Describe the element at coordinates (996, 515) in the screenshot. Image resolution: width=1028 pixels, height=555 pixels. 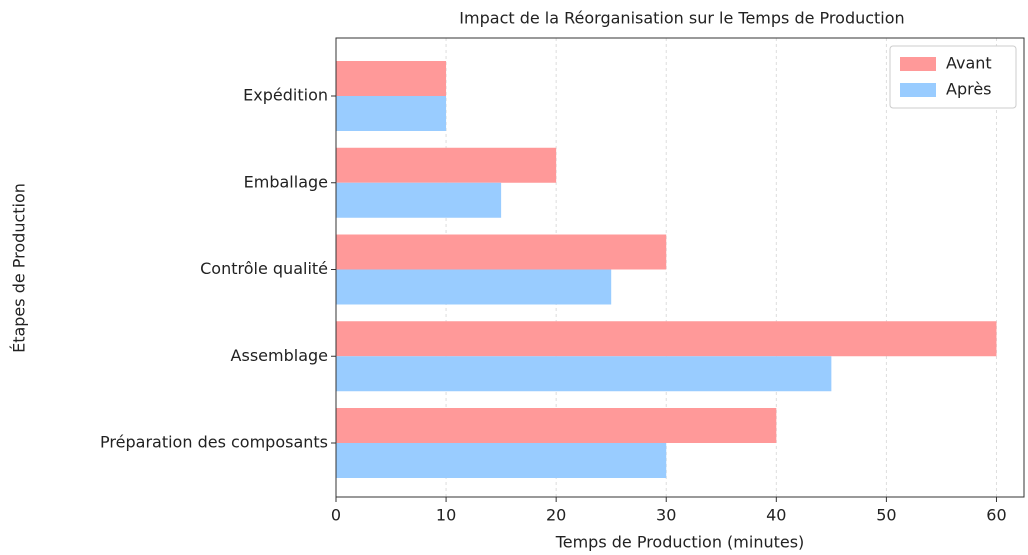
I see `x-tick-label: 60` at that location.